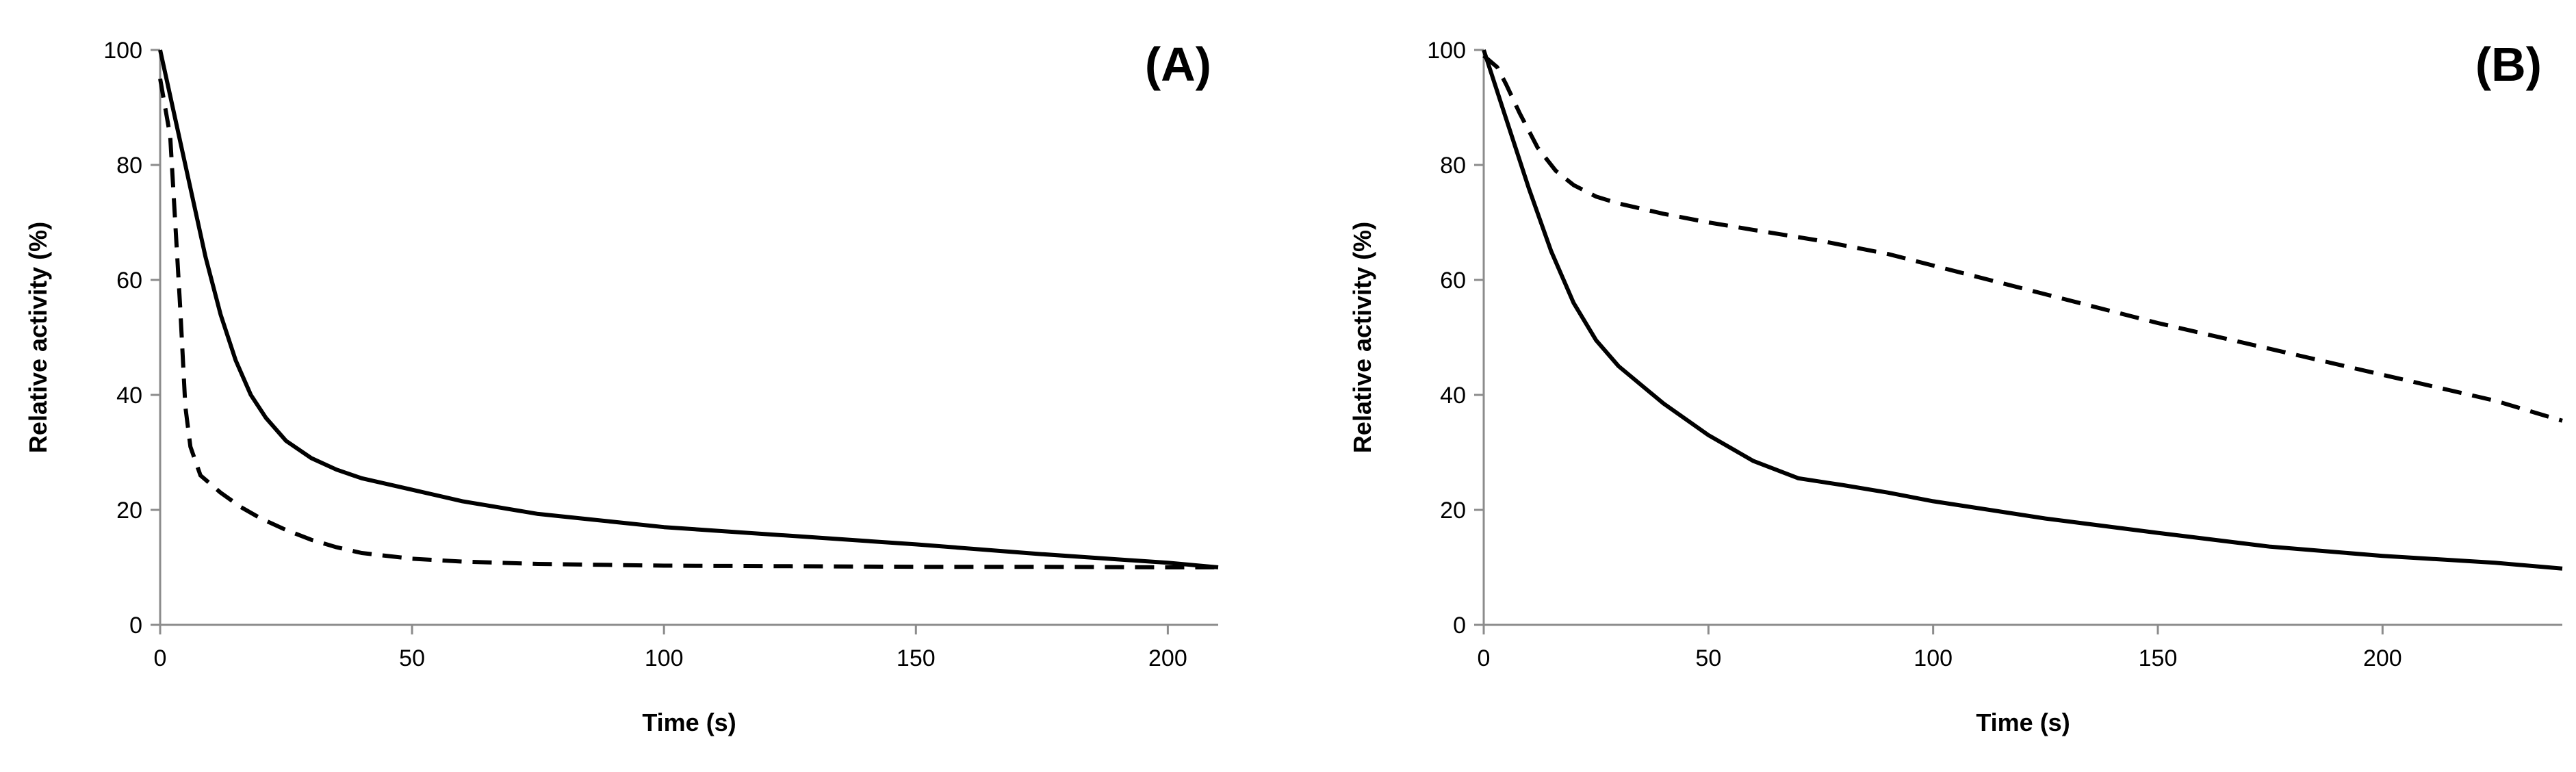 The height and width of the screenshot is (772, 2576). What do you see at coordinates (2508, 65) in the screenshot?
I see `panel-label: (B)` at bounding box center [2508, 65].